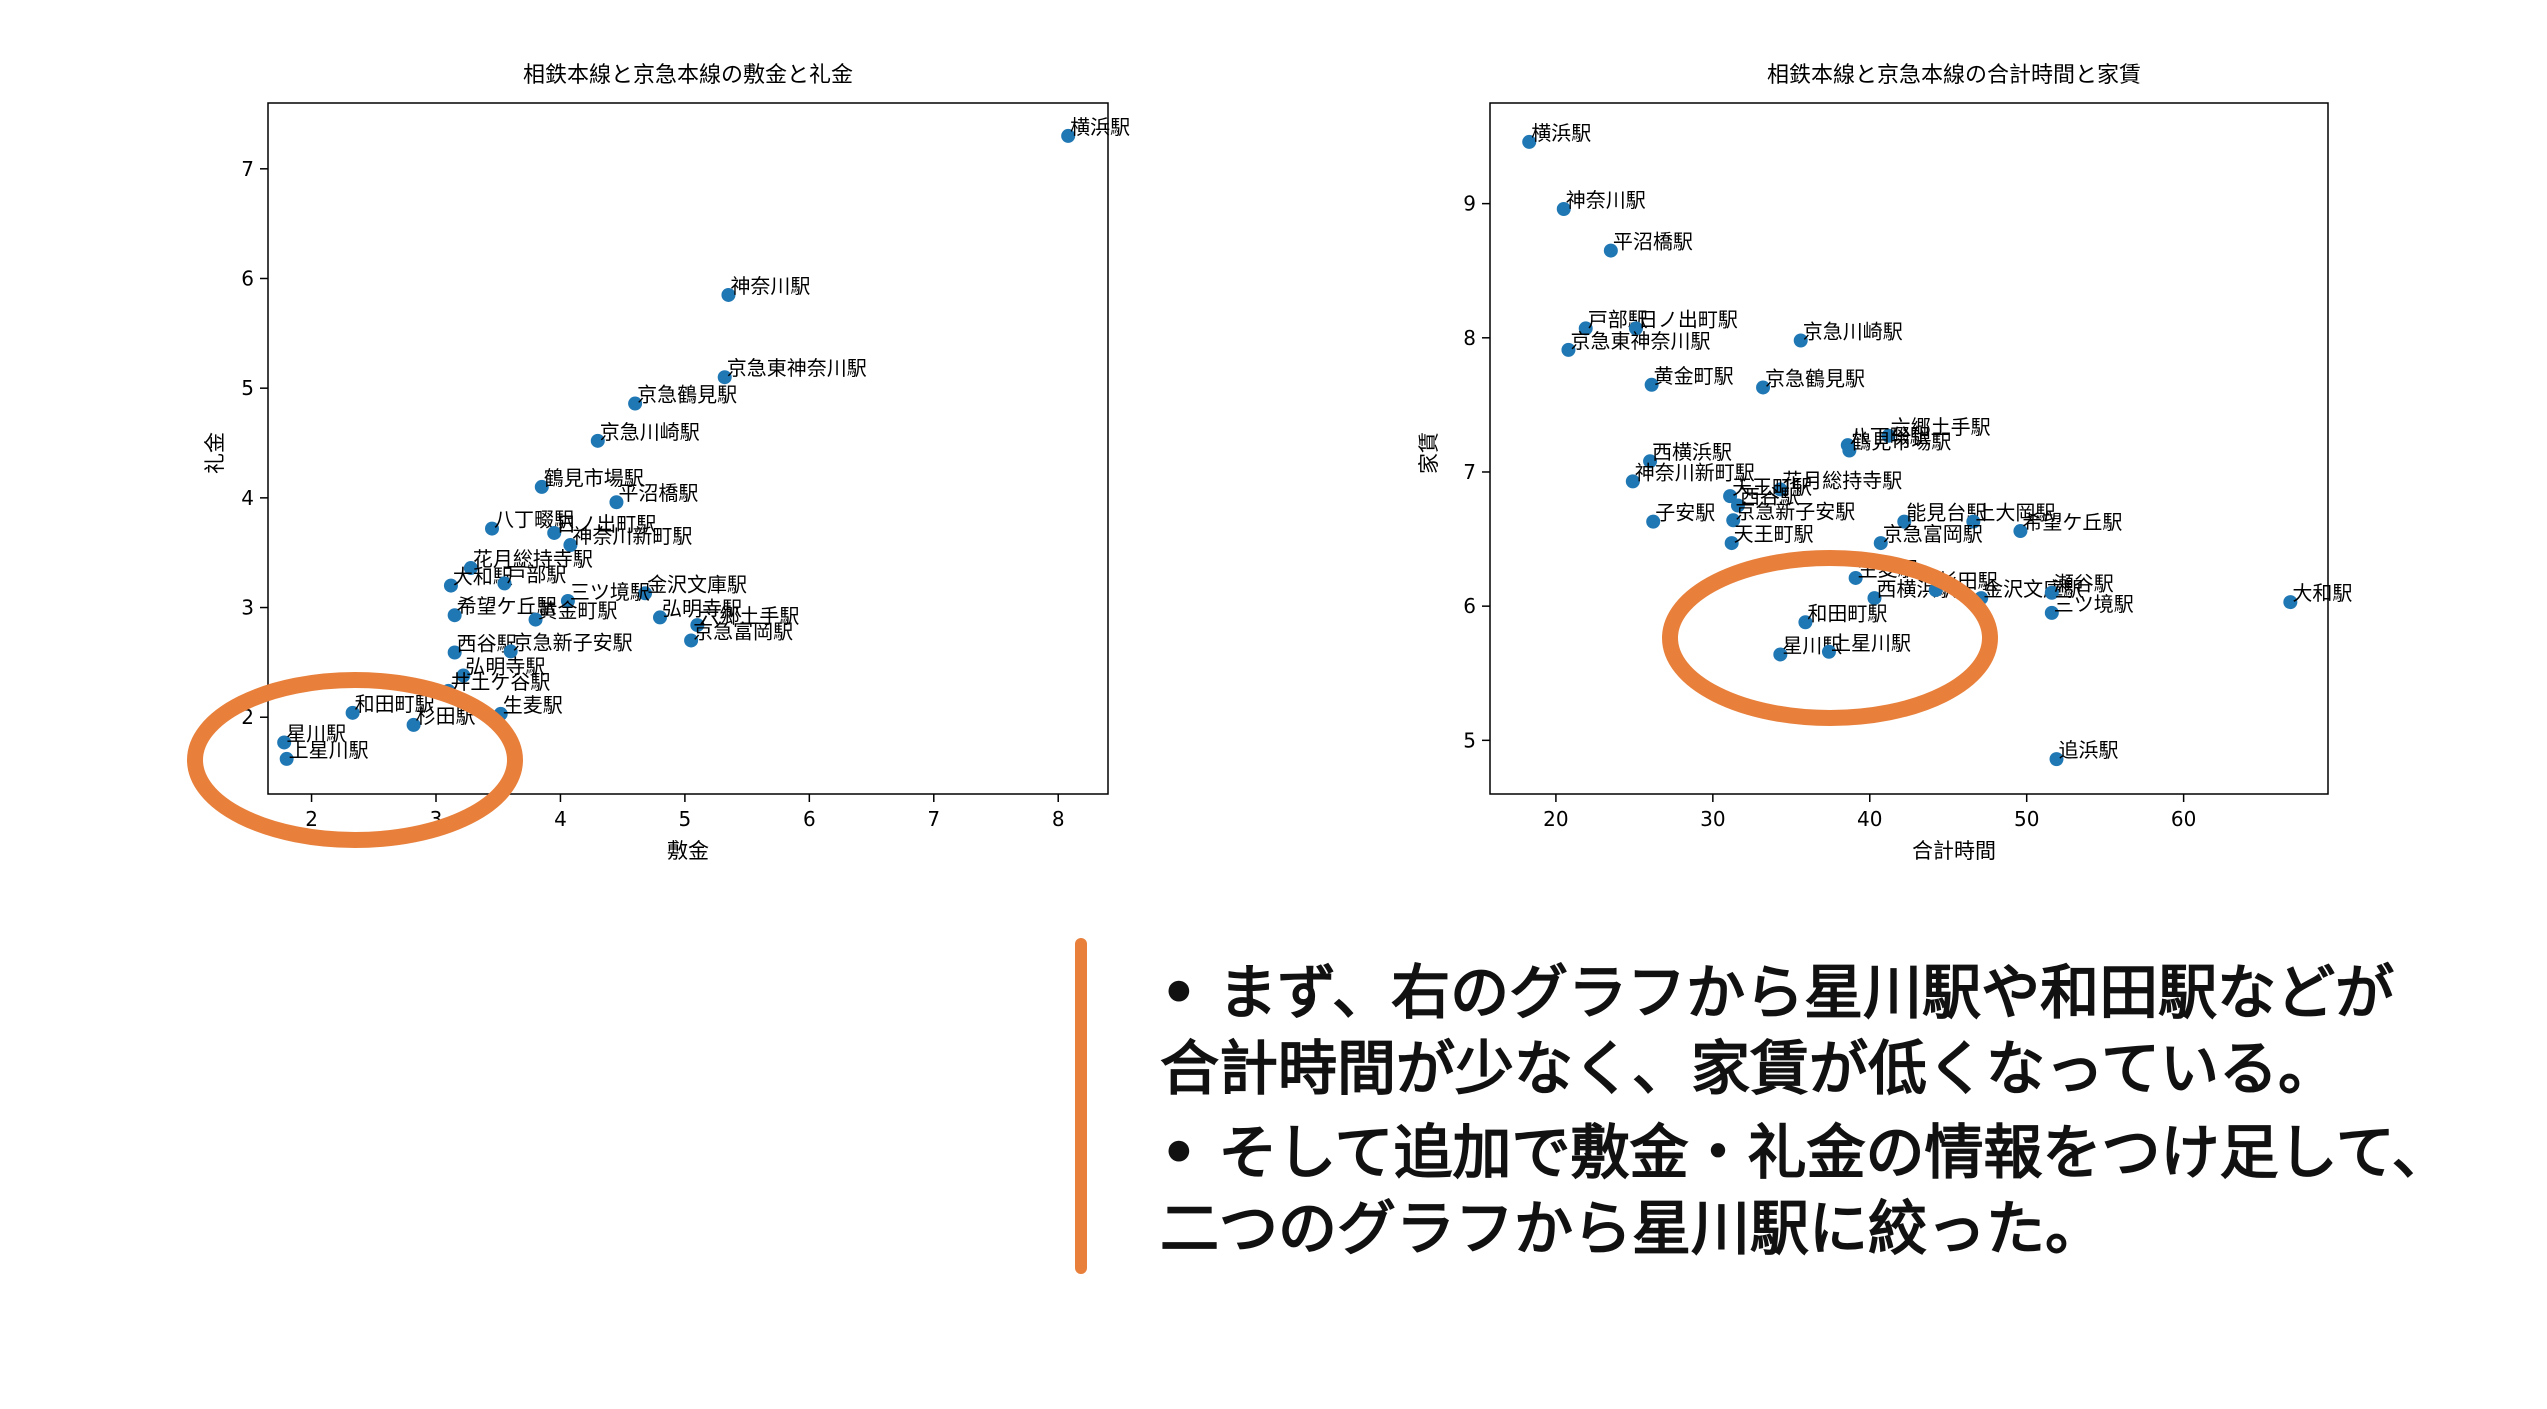  What do you see at coordinates (1685, 513) in the screenshot?
I see `data-point-label: 子安駅` at bounding box center [1685, 513].